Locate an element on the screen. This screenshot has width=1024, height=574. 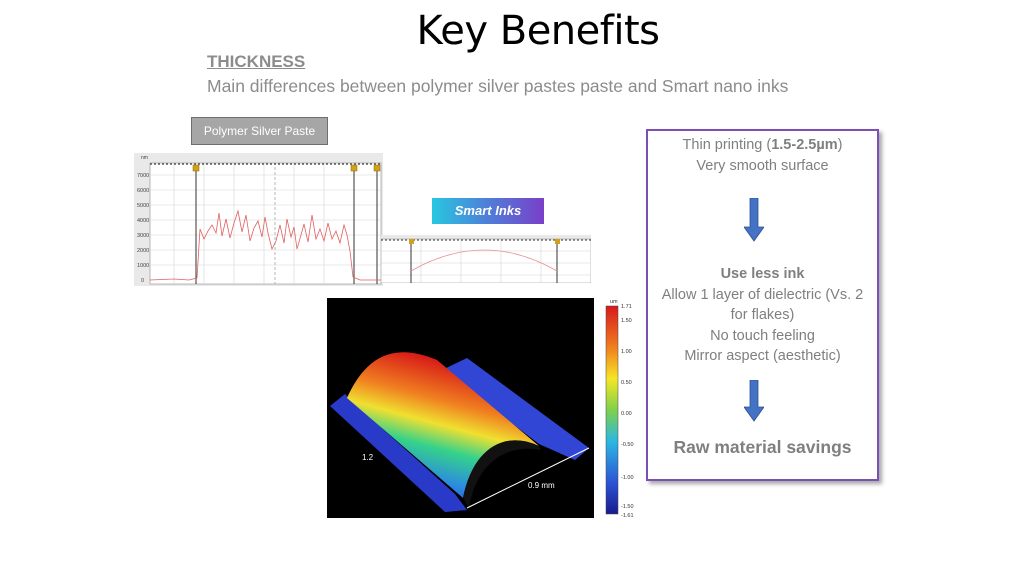
smart-ink-profile-chart is located at coordinates (486, 259).